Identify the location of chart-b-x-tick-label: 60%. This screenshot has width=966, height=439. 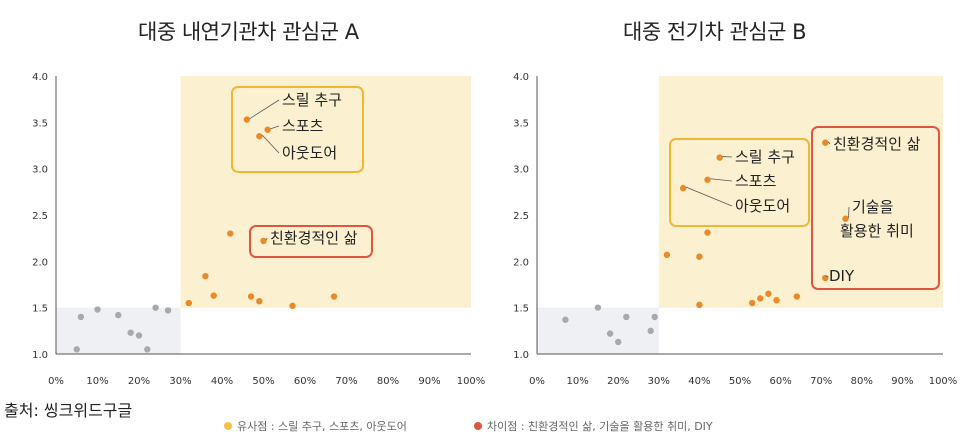
(780, 381).